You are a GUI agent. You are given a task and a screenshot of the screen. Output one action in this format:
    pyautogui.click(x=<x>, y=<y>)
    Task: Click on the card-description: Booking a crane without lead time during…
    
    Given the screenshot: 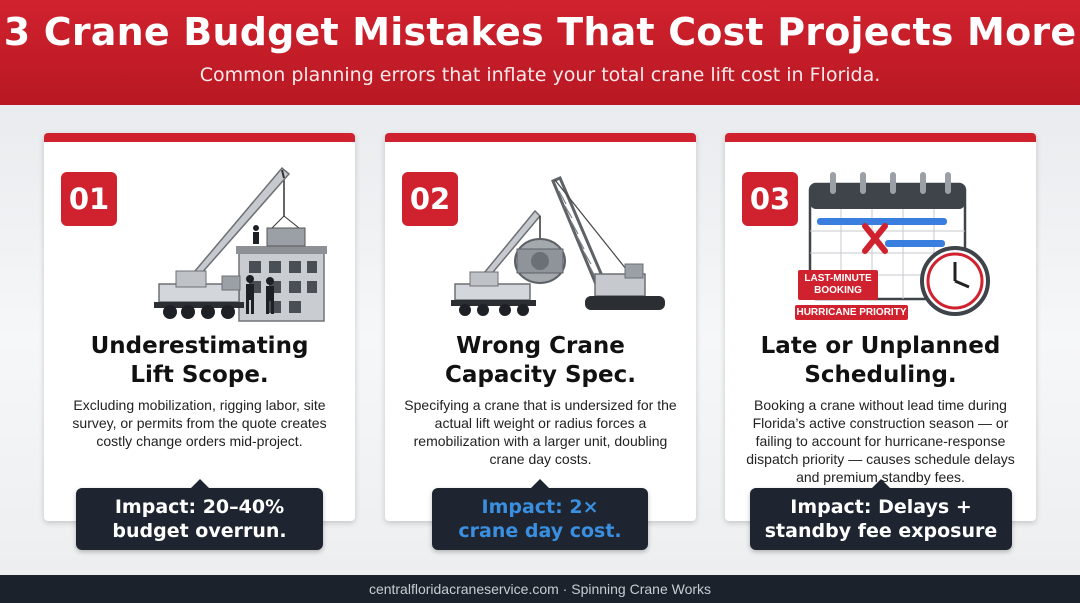 What is the action you would take?
    pyautogui.click(x=880, y=441)
    